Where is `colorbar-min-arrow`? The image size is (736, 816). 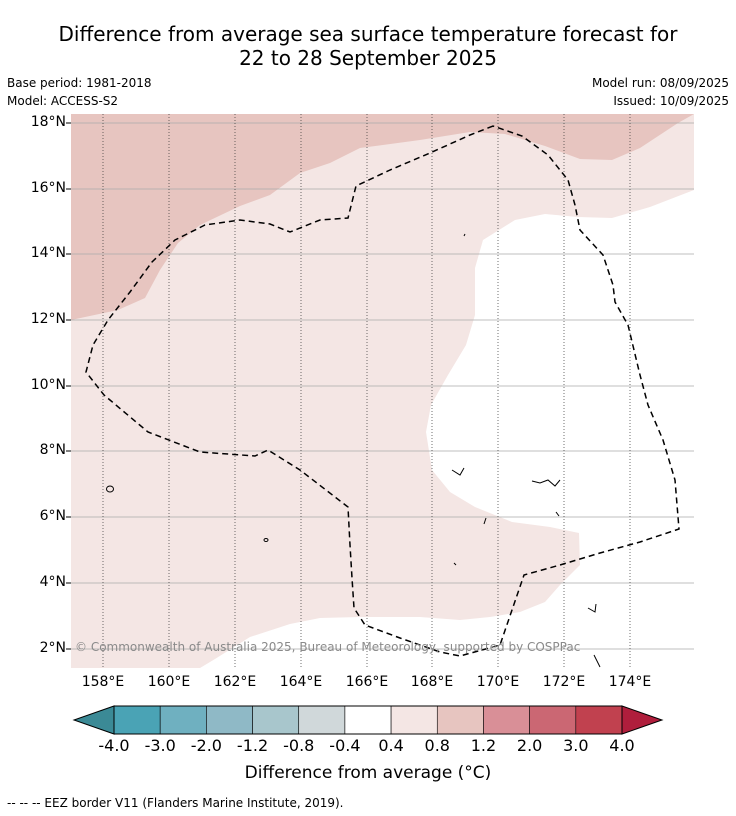 colorbar-min-arrow is located at coordinates (93, 720).